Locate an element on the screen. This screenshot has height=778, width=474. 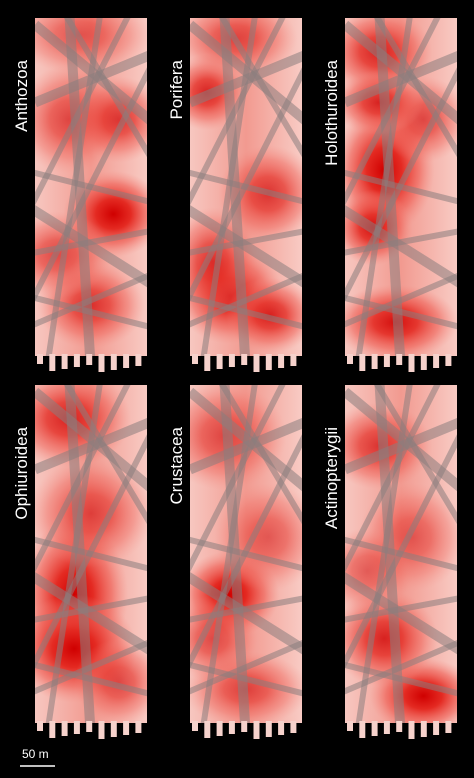
panel: Actinopterygii is located at coordinates (389, 562).